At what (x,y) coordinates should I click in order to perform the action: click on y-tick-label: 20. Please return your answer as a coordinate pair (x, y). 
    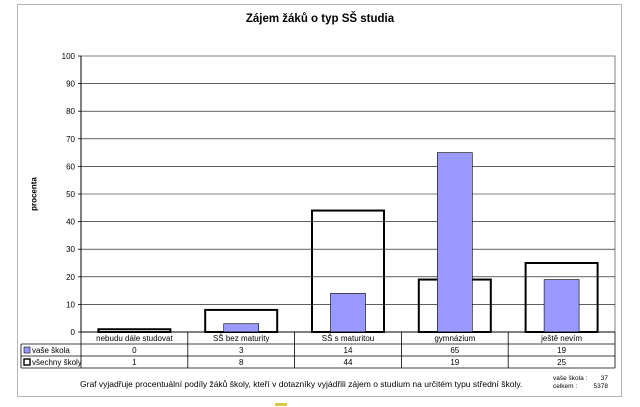
    Looking at the image, I should click on (70, 277).